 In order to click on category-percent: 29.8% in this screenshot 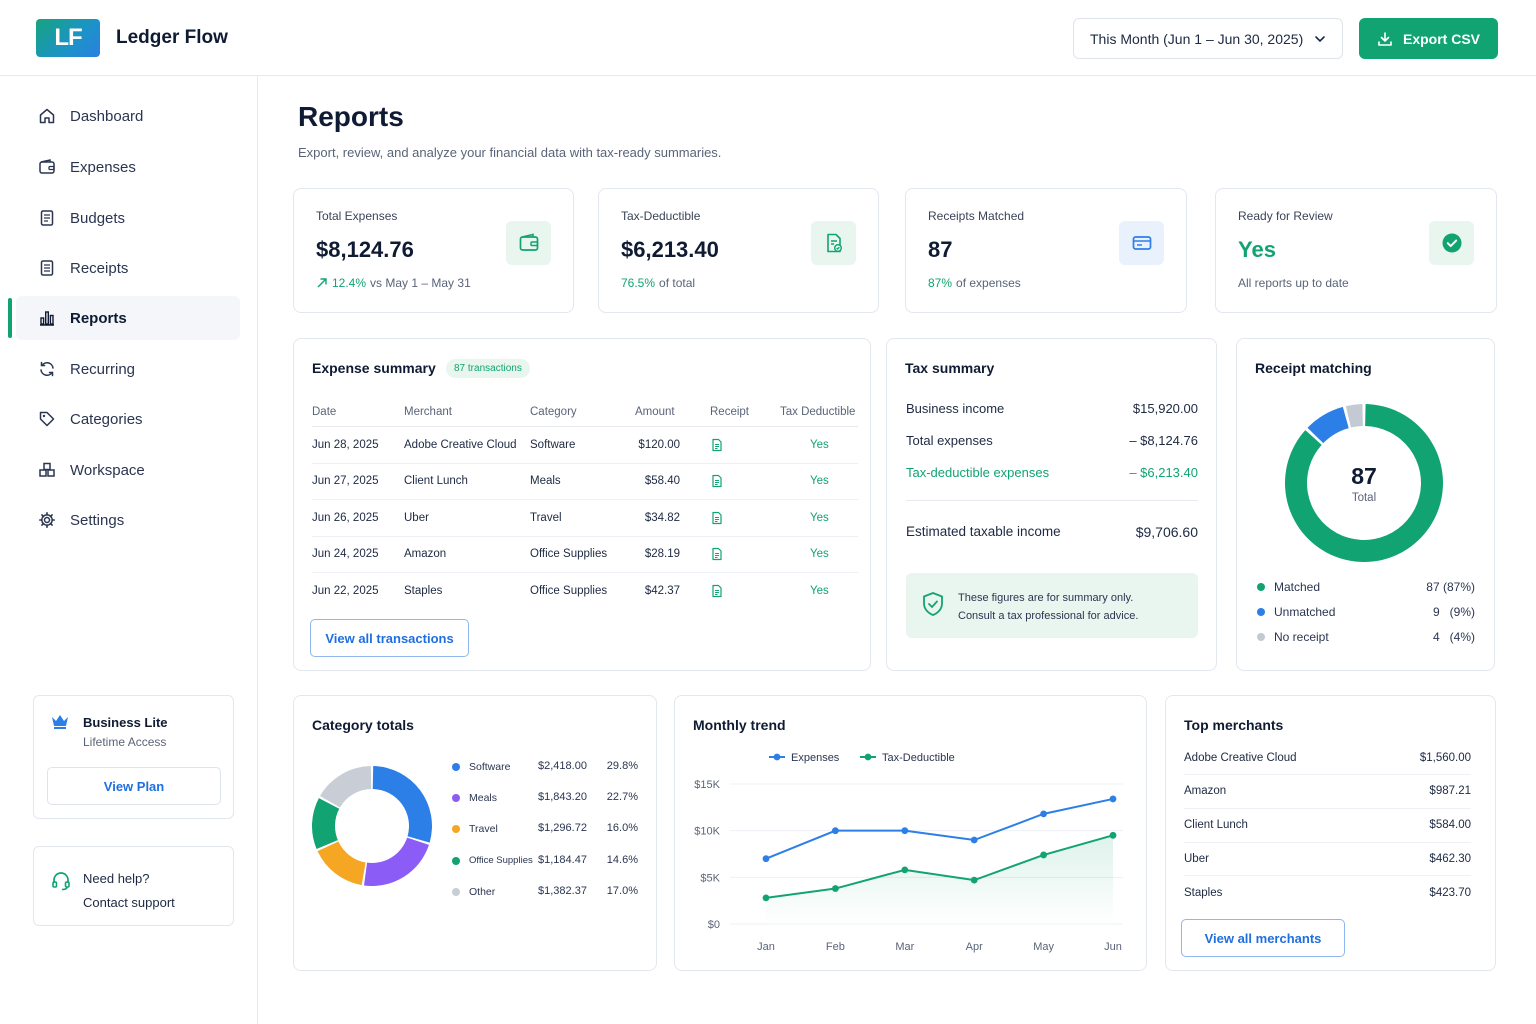, I will do `click(622, 766)`.